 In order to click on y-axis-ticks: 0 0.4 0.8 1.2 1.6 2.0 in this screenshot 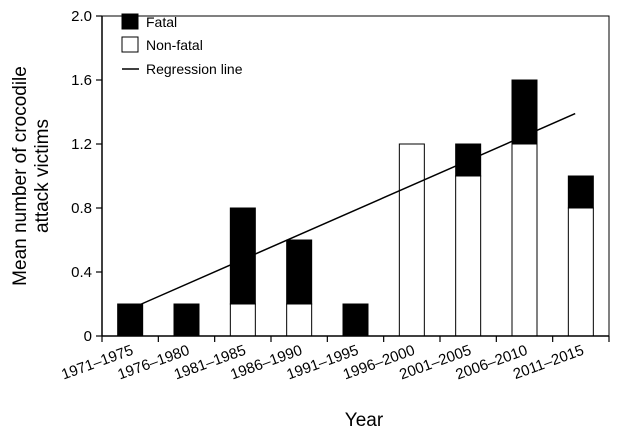, I will do `click(86, 176)`.